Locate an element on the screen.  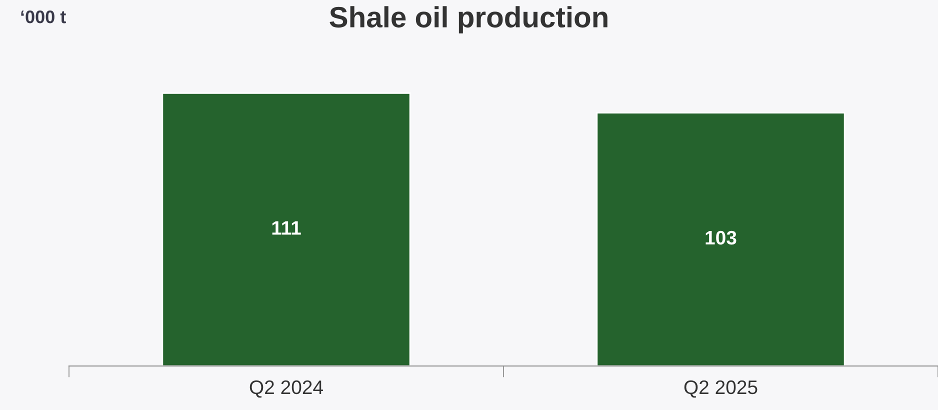
x-tick-label: Q2 2024 is located at coordinates (286, 389).